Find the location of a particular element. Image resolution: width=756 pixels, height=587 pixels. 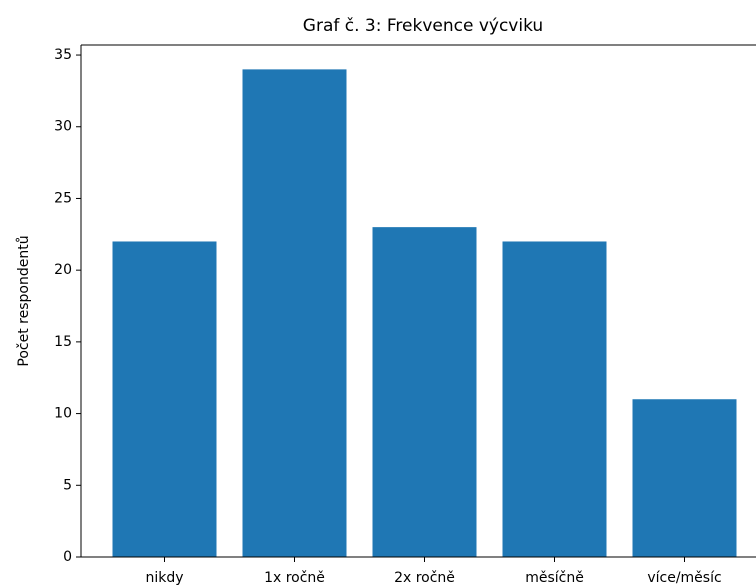

y-tick-label: 10 is located at coordinates (63, 414).